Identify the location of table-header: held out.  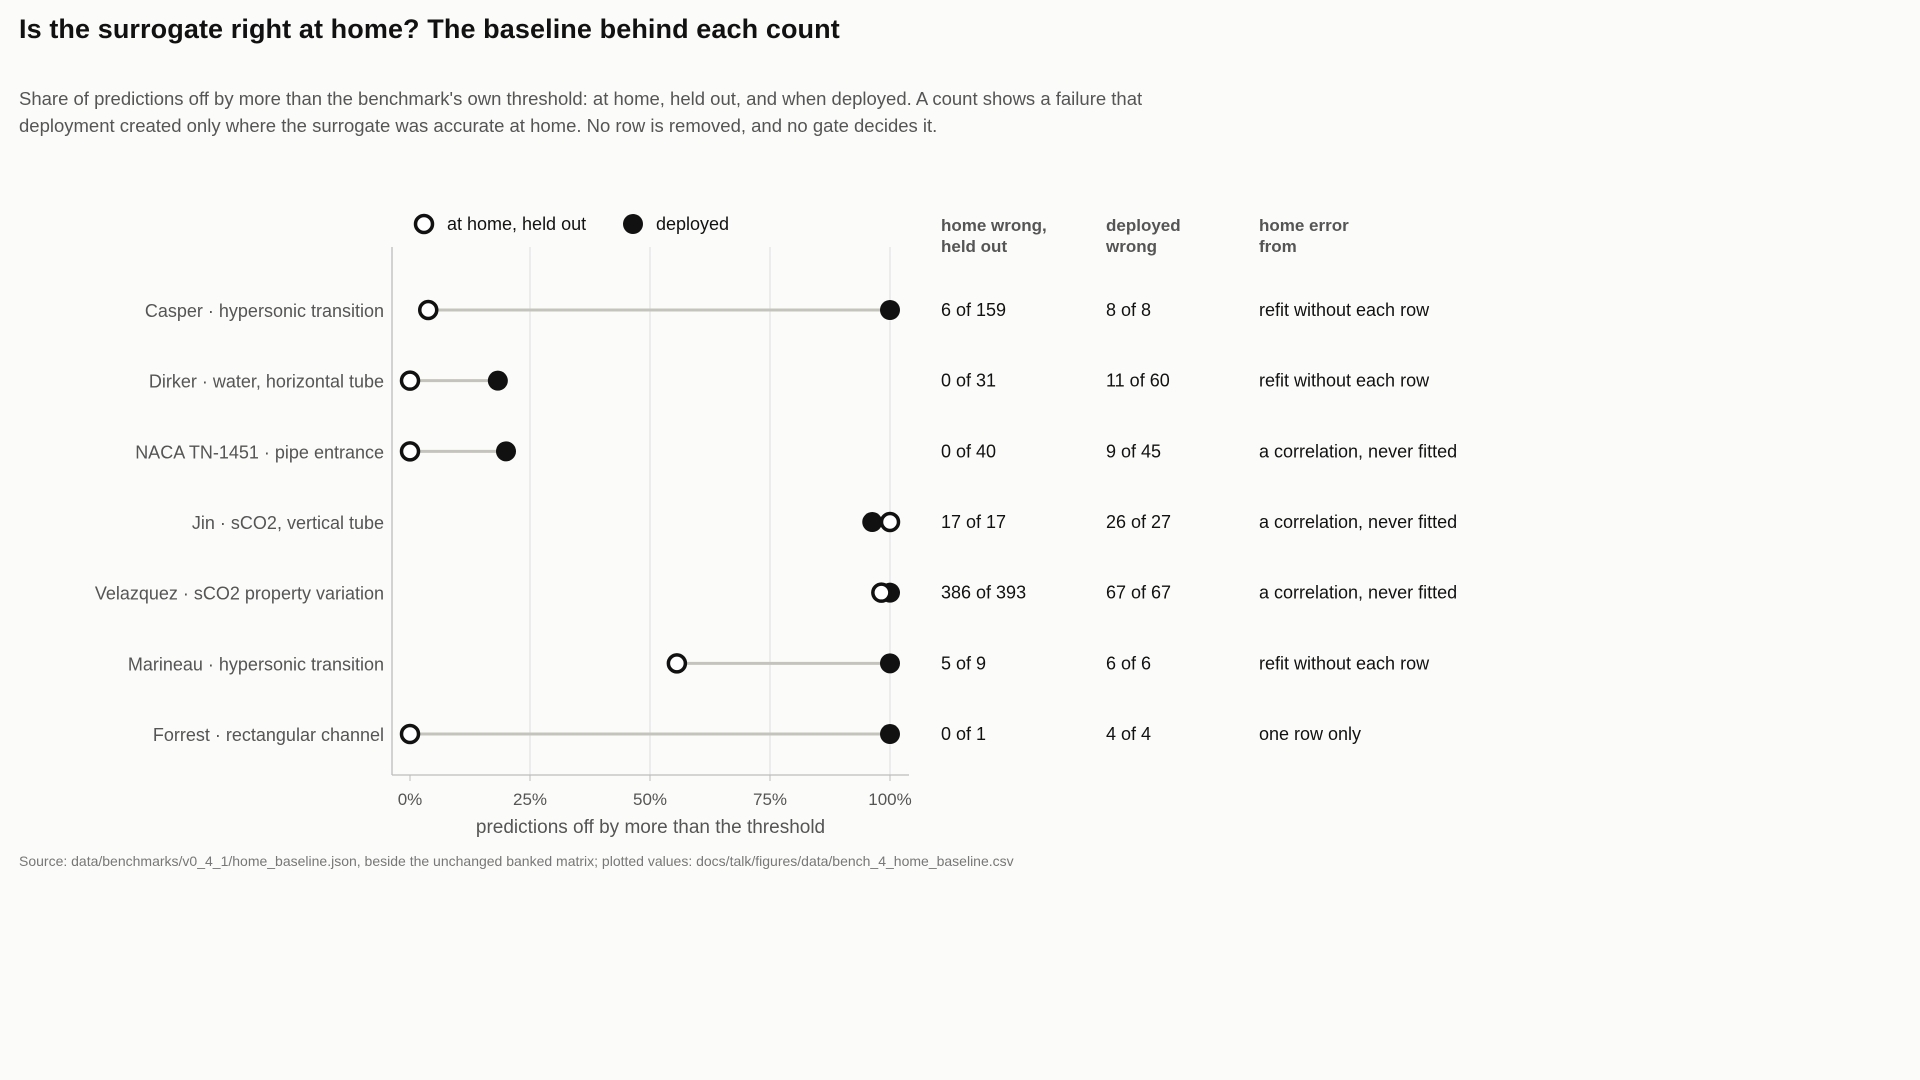
(974, 246).